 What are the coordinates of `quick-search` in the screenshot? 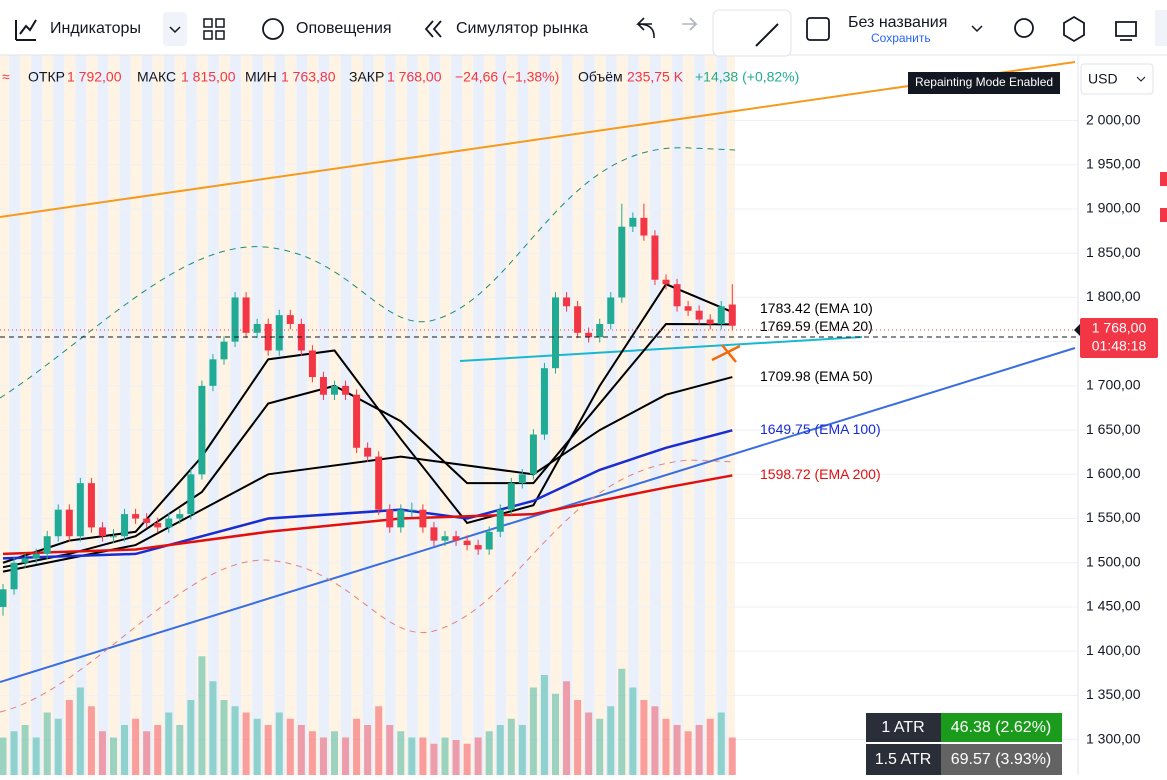 It's located at (1024, 28).